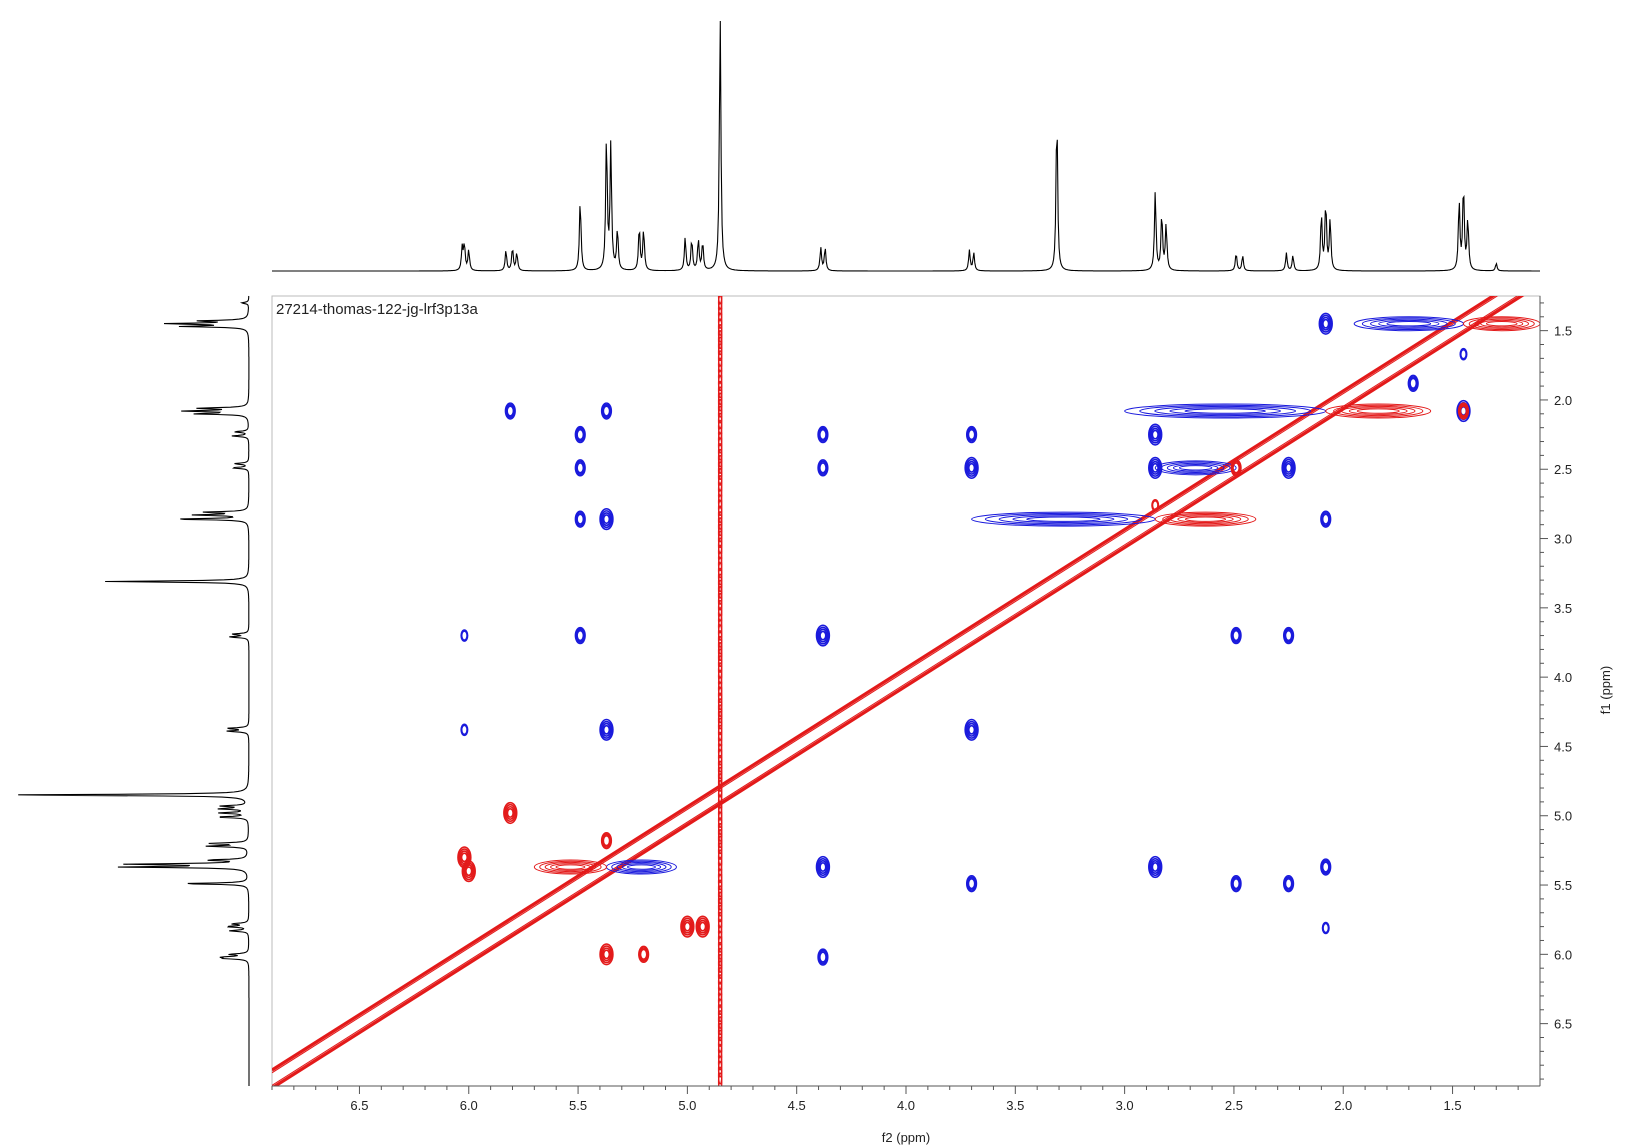 This screenshot has width=1629, height=1146. Describe the element at coordinates (1563, 677) in the screenshot. I see `y-tick-label: 4.0` at that location.